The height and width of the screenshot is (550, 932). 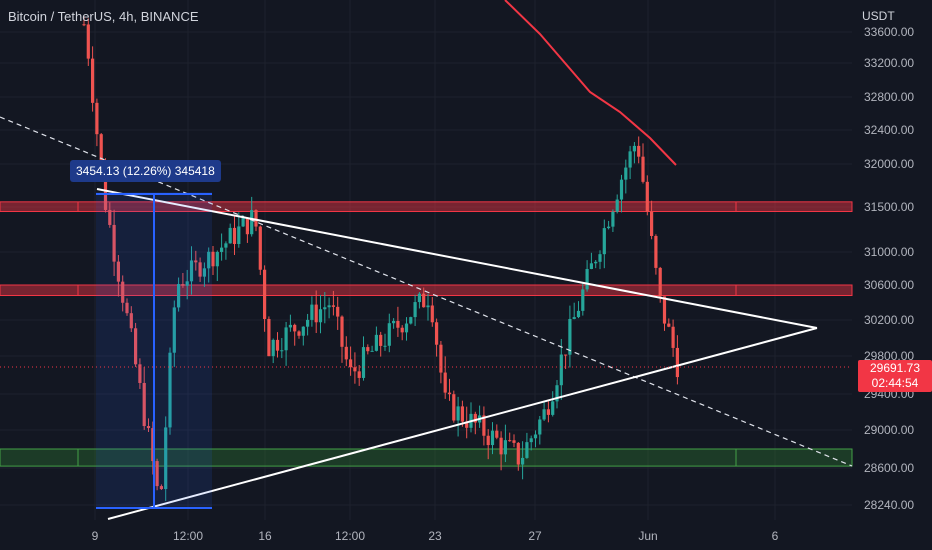 I want to click on chart-title: Bitcoin / TetherUS, 4h, BINANCE, so click(x=103, y=16).